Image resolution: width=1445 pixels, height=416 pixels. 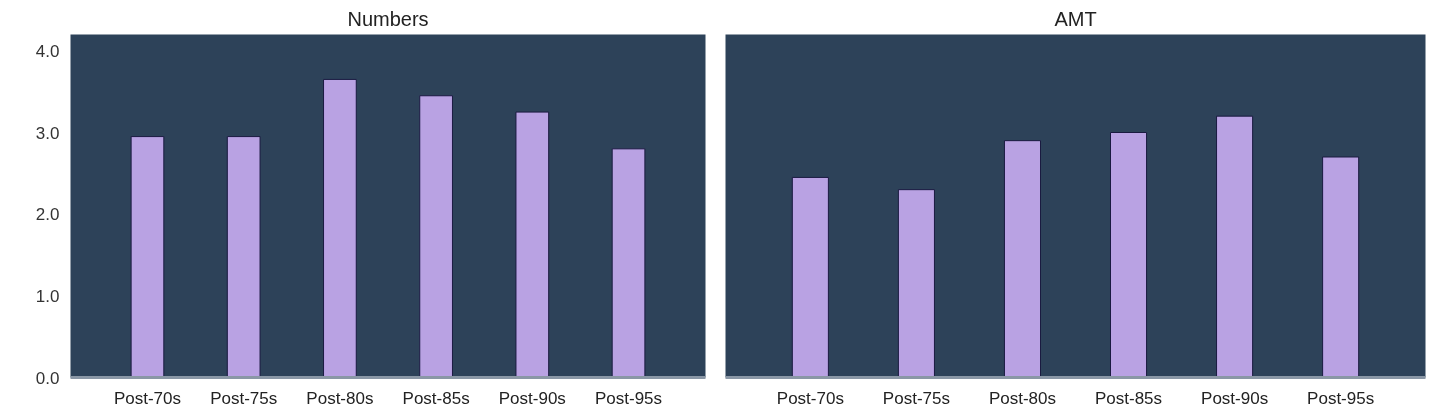 I want to click on y-tick-label: 2.0, so click(x=47, y=215).